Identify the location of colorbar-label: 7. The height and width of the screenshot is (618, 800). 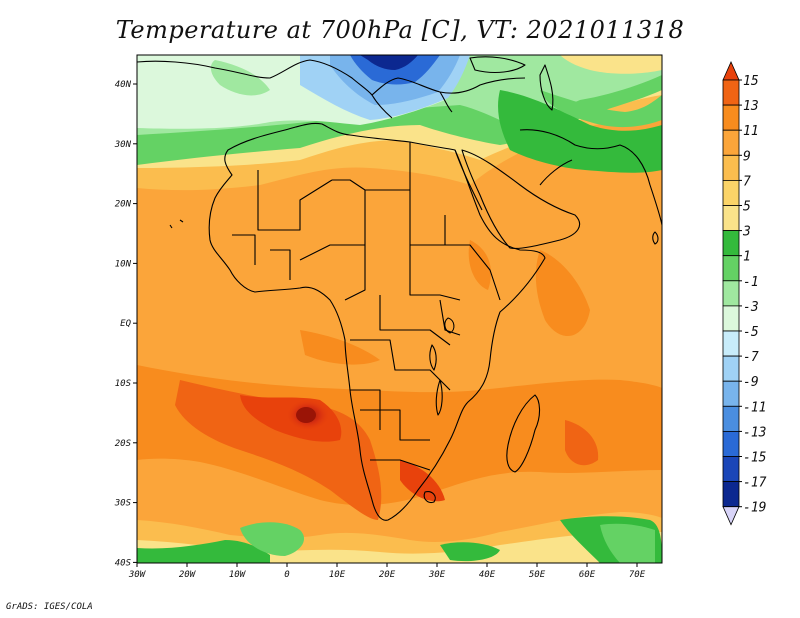
(747, 181).